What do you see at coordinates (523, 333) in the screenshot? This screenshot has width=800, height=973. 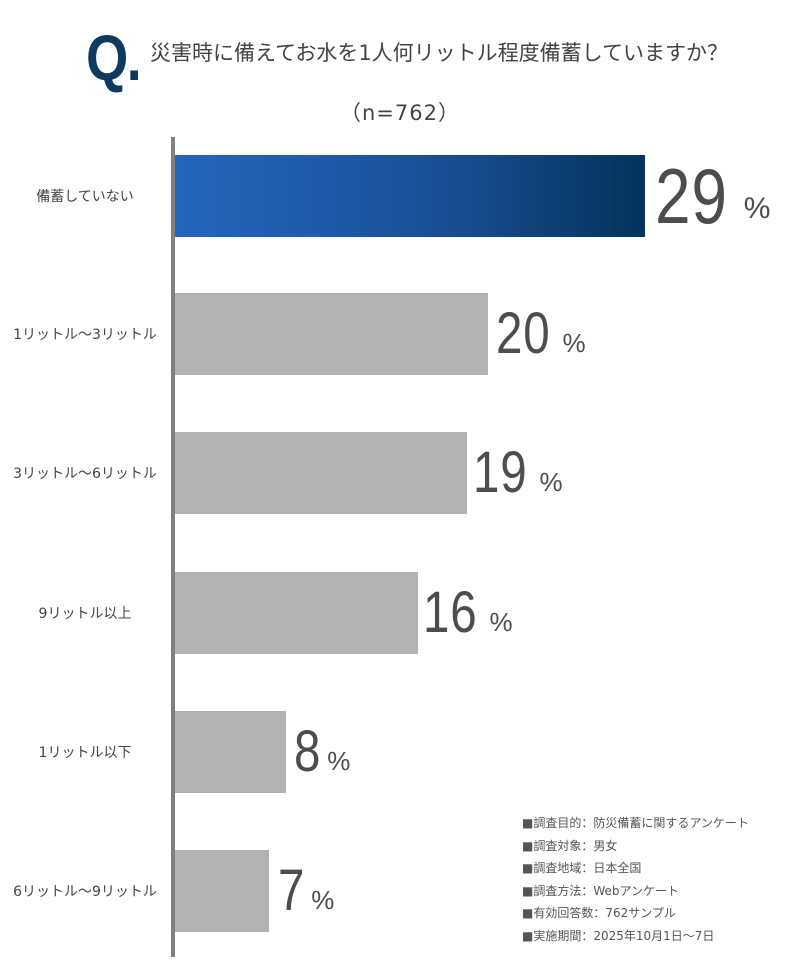 I see `value-number: 20` at bounding box center [523, 333].